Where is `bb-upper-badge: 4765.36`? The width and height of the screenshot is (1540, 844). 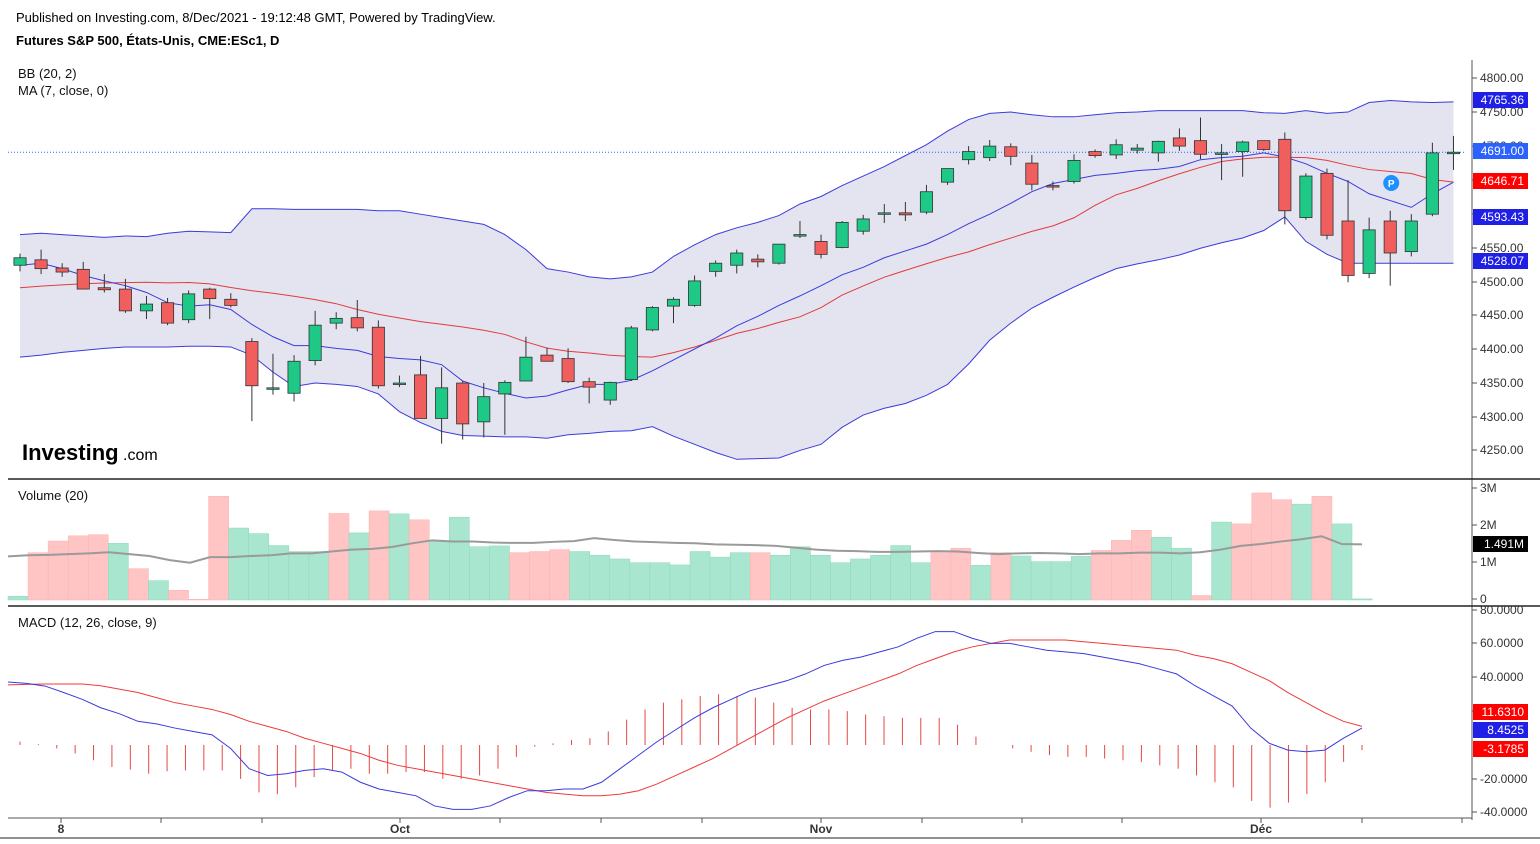
bb-upper-badge: 4765.36 is located at coordinates (1500, 100).